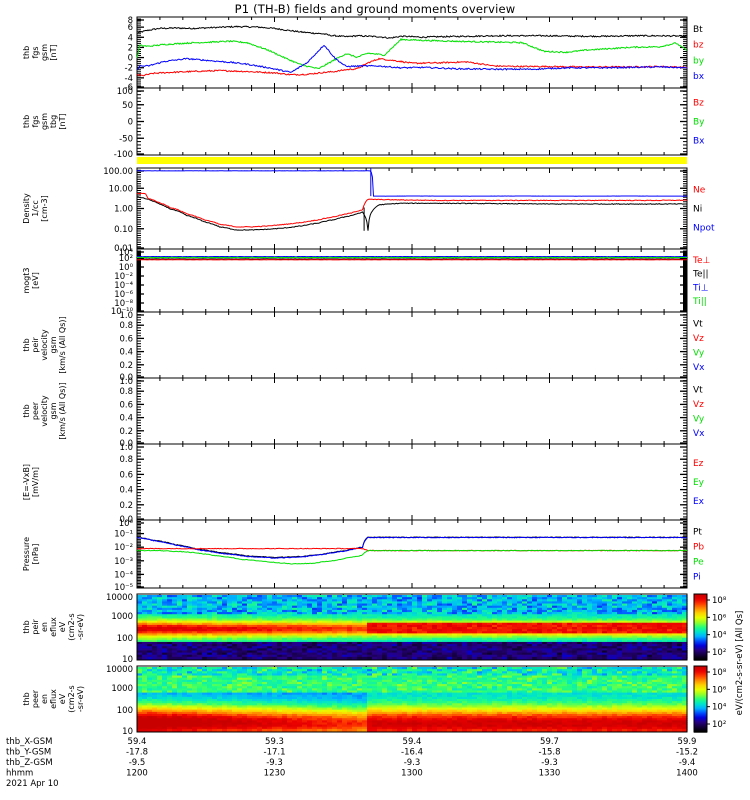  I want to click on panel-peer-velocity, so click(412, 411).